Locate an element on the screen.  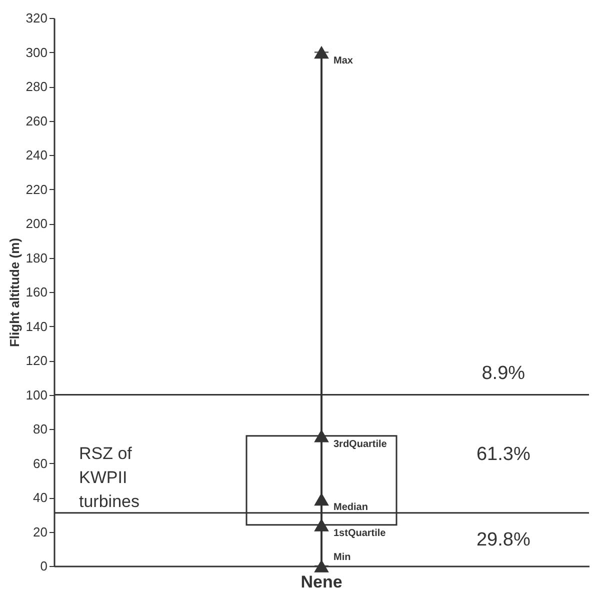
y-tick-label: 220 is located at coordinates (37, 189).